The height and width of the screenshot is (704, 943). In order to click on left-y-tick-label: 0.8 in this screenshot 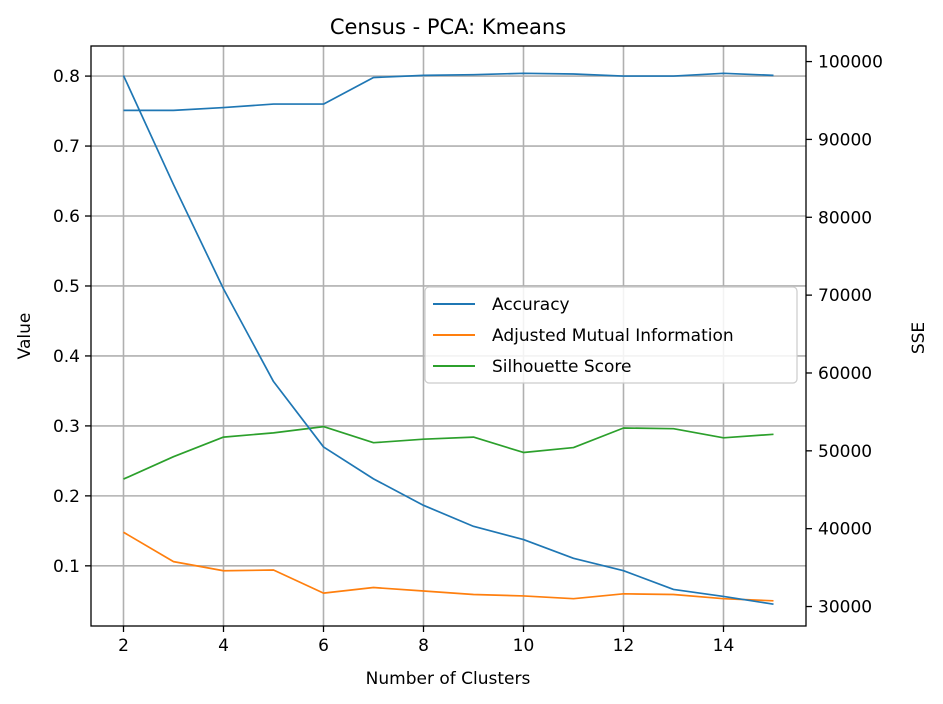, I will do `click(66, 77)`.